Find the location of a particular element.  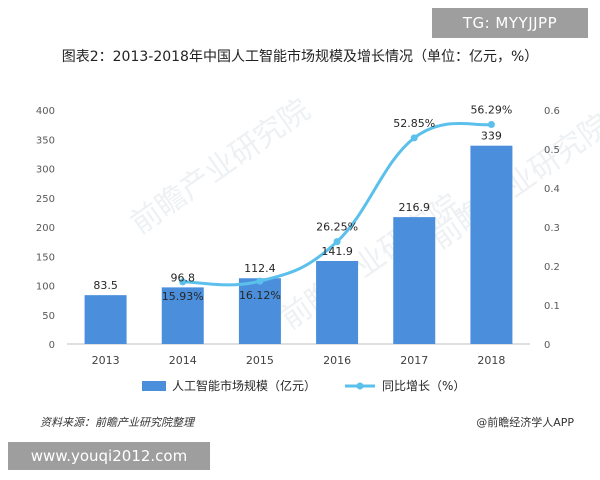

y-right-tick-label: 0.5 is located at coordinates (552, 150).